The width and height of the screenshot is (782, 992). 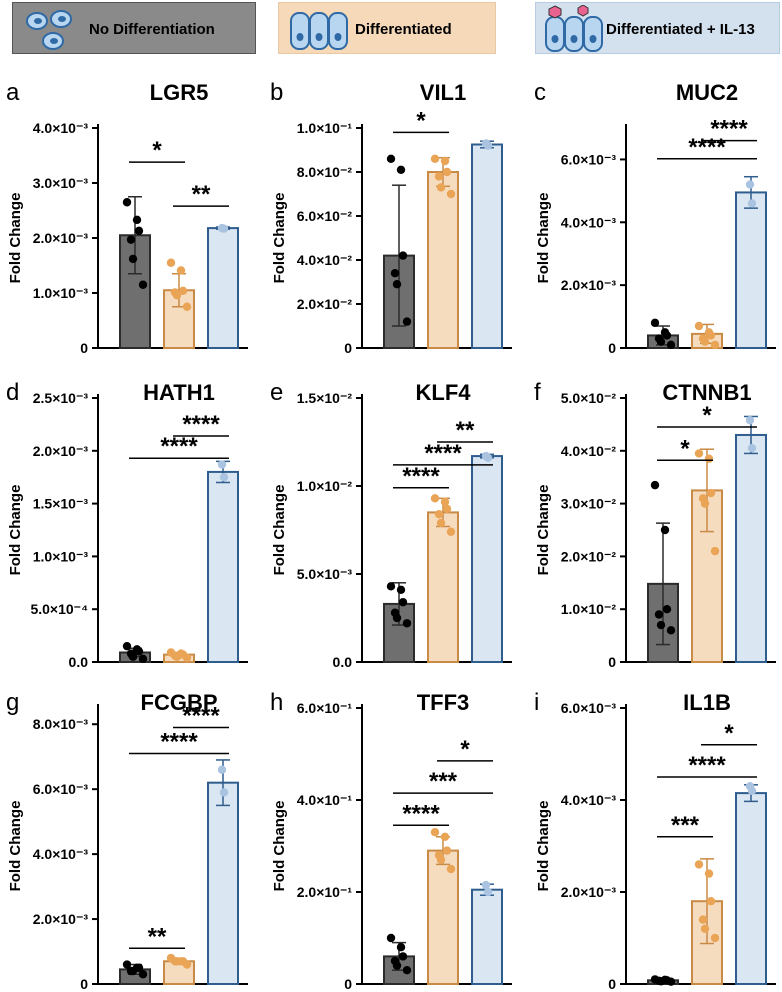 What do you see at coordinates (276, 392) in the screenshot?
I see `panel-letter: e` at bounding box center [276, 392].